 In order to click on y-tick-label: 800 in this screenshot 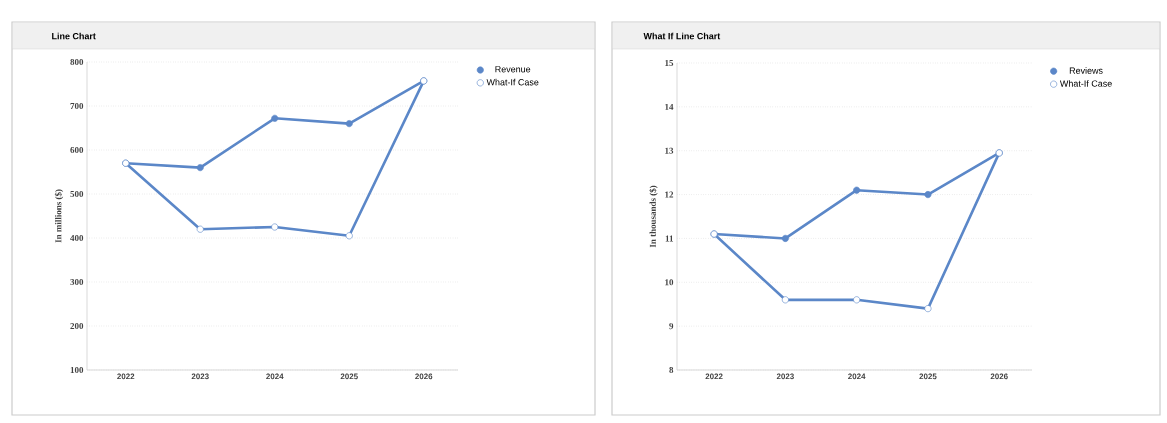, I will do `click(77, 62)`.